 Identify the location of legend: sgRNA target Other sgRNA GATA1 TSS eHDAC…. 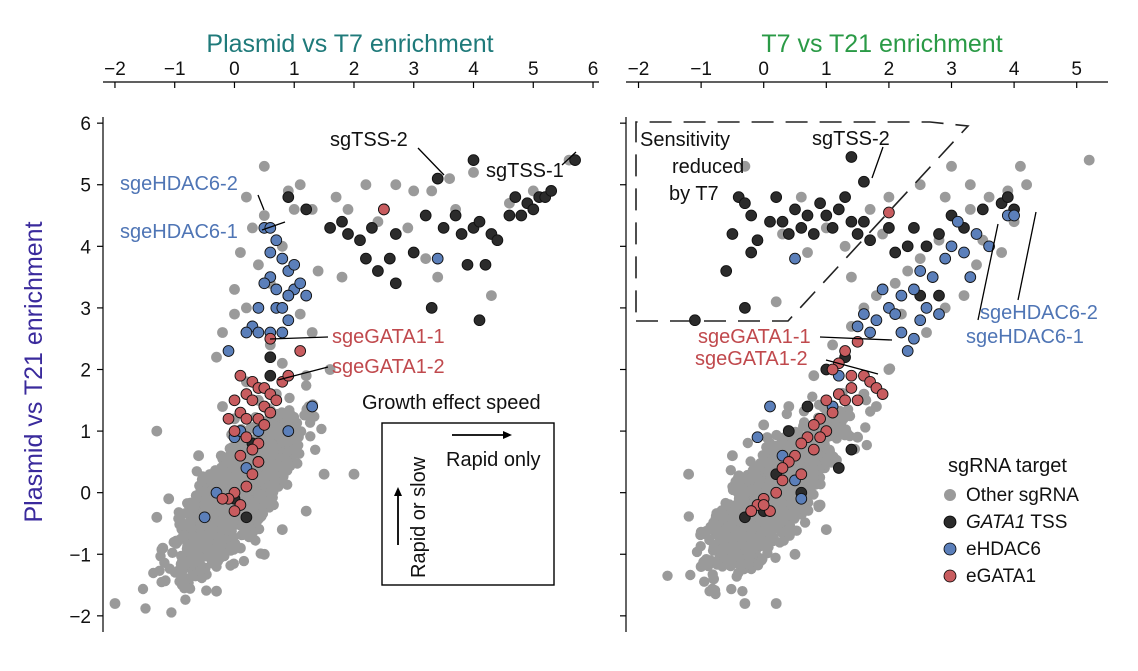
(1011, 521).